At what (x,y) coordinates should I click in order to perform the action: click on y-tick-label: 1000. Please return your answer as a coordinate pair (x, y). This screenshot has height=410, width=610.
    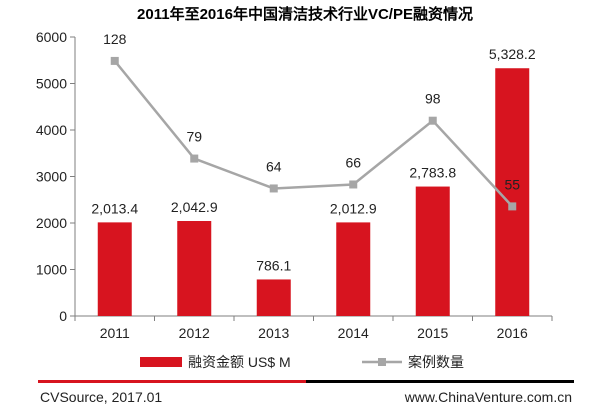
    Looking at the image, I should click on (51, 270).